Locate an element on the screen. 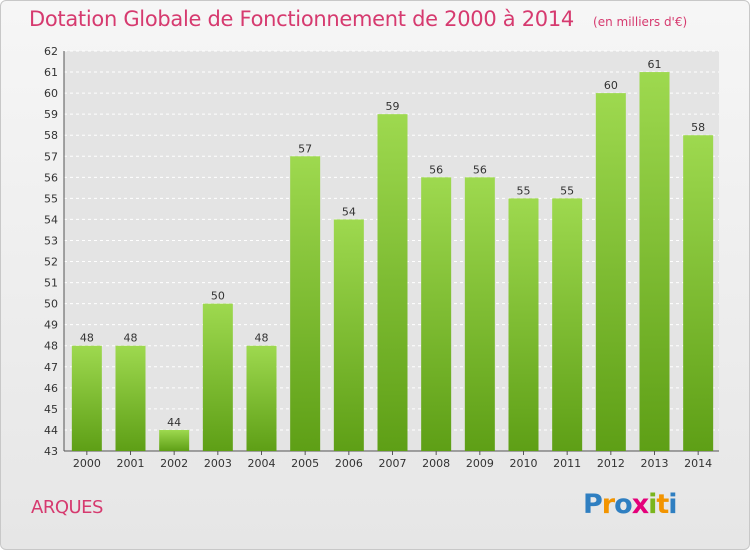 The width and height of the screenshot is (750, 550). data-label: 50 is located at coordinates (218, 296).